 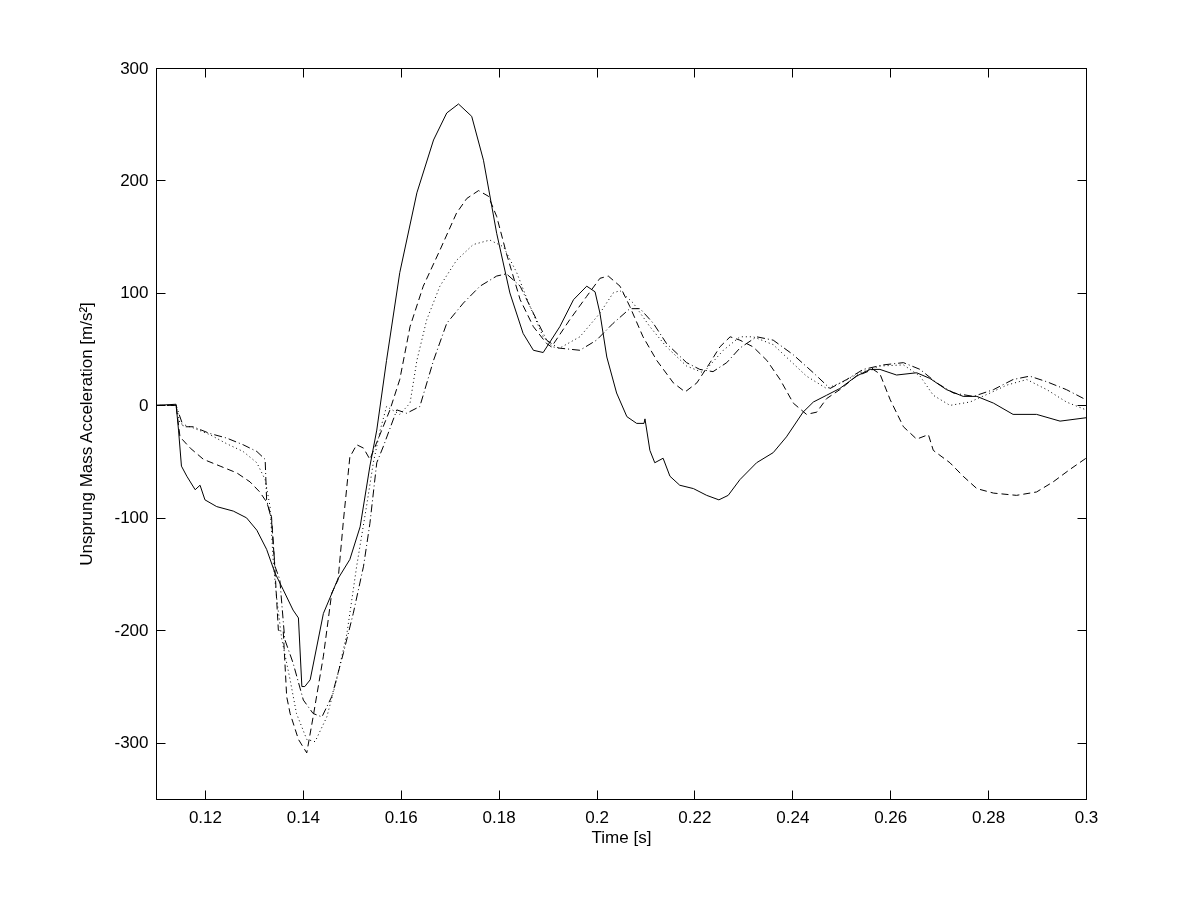 I want to click on x-tick-label: 0.24, so click(x=793, y=817).